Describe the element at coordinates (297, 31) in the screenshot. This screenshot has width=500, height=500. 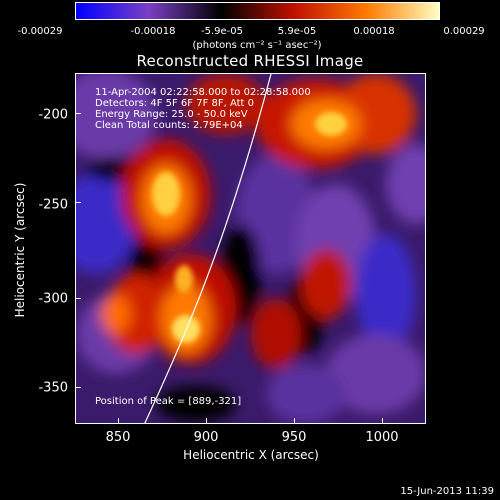
I see `colorbar-tick-label: 5.9e-05` at that location.